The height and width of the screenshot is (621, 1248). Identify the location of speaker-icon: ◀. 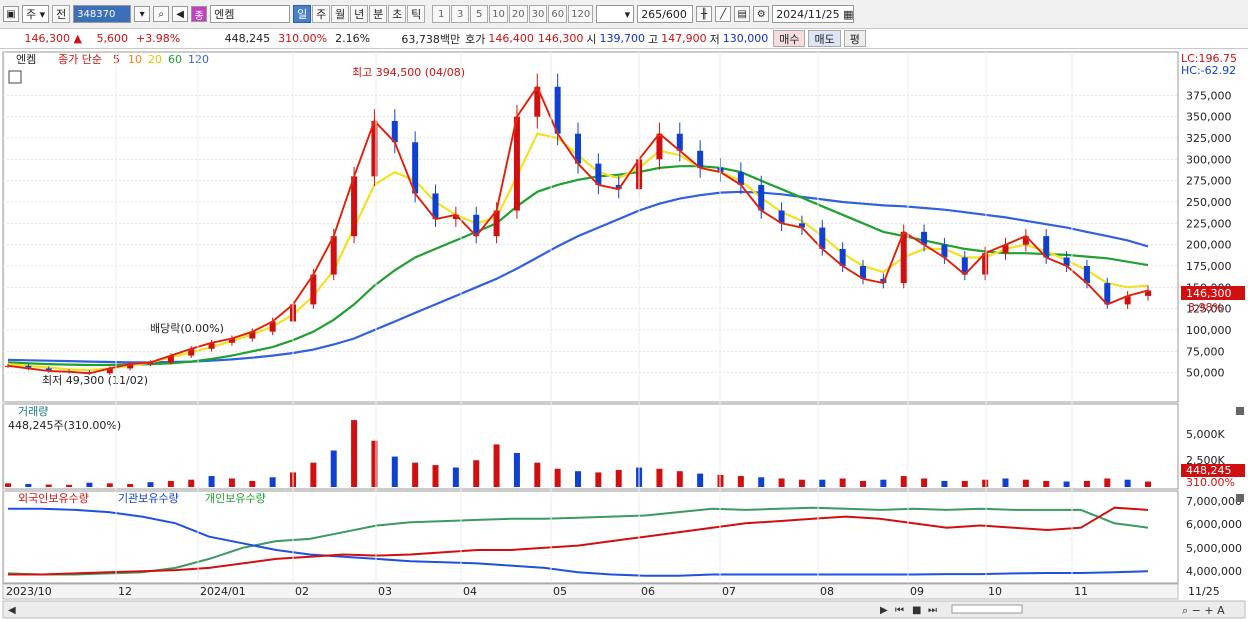
(180, 14).